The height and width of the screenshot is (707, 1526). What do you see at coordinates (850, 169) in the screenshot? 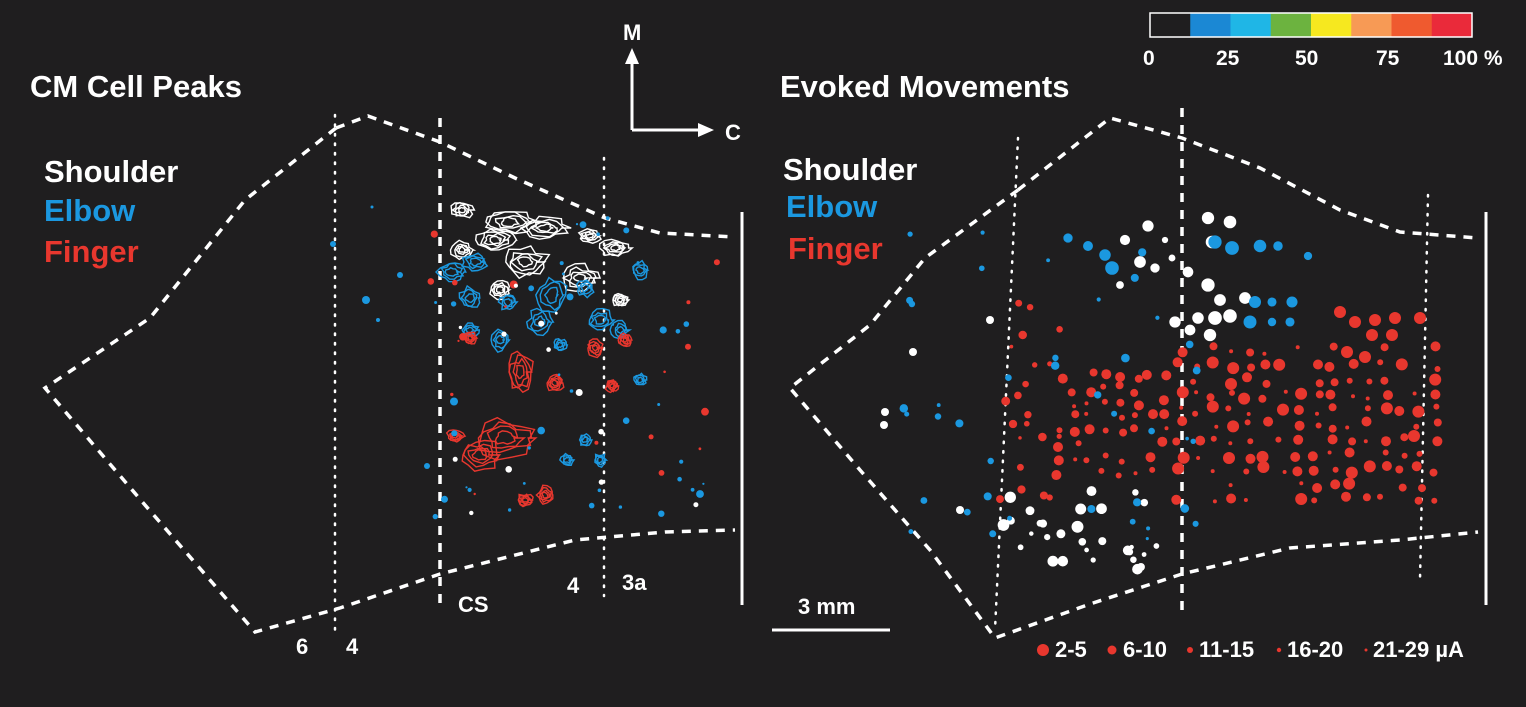
I see `right-legend-shoulder: Shoulder` at bounding box center [850, 169].